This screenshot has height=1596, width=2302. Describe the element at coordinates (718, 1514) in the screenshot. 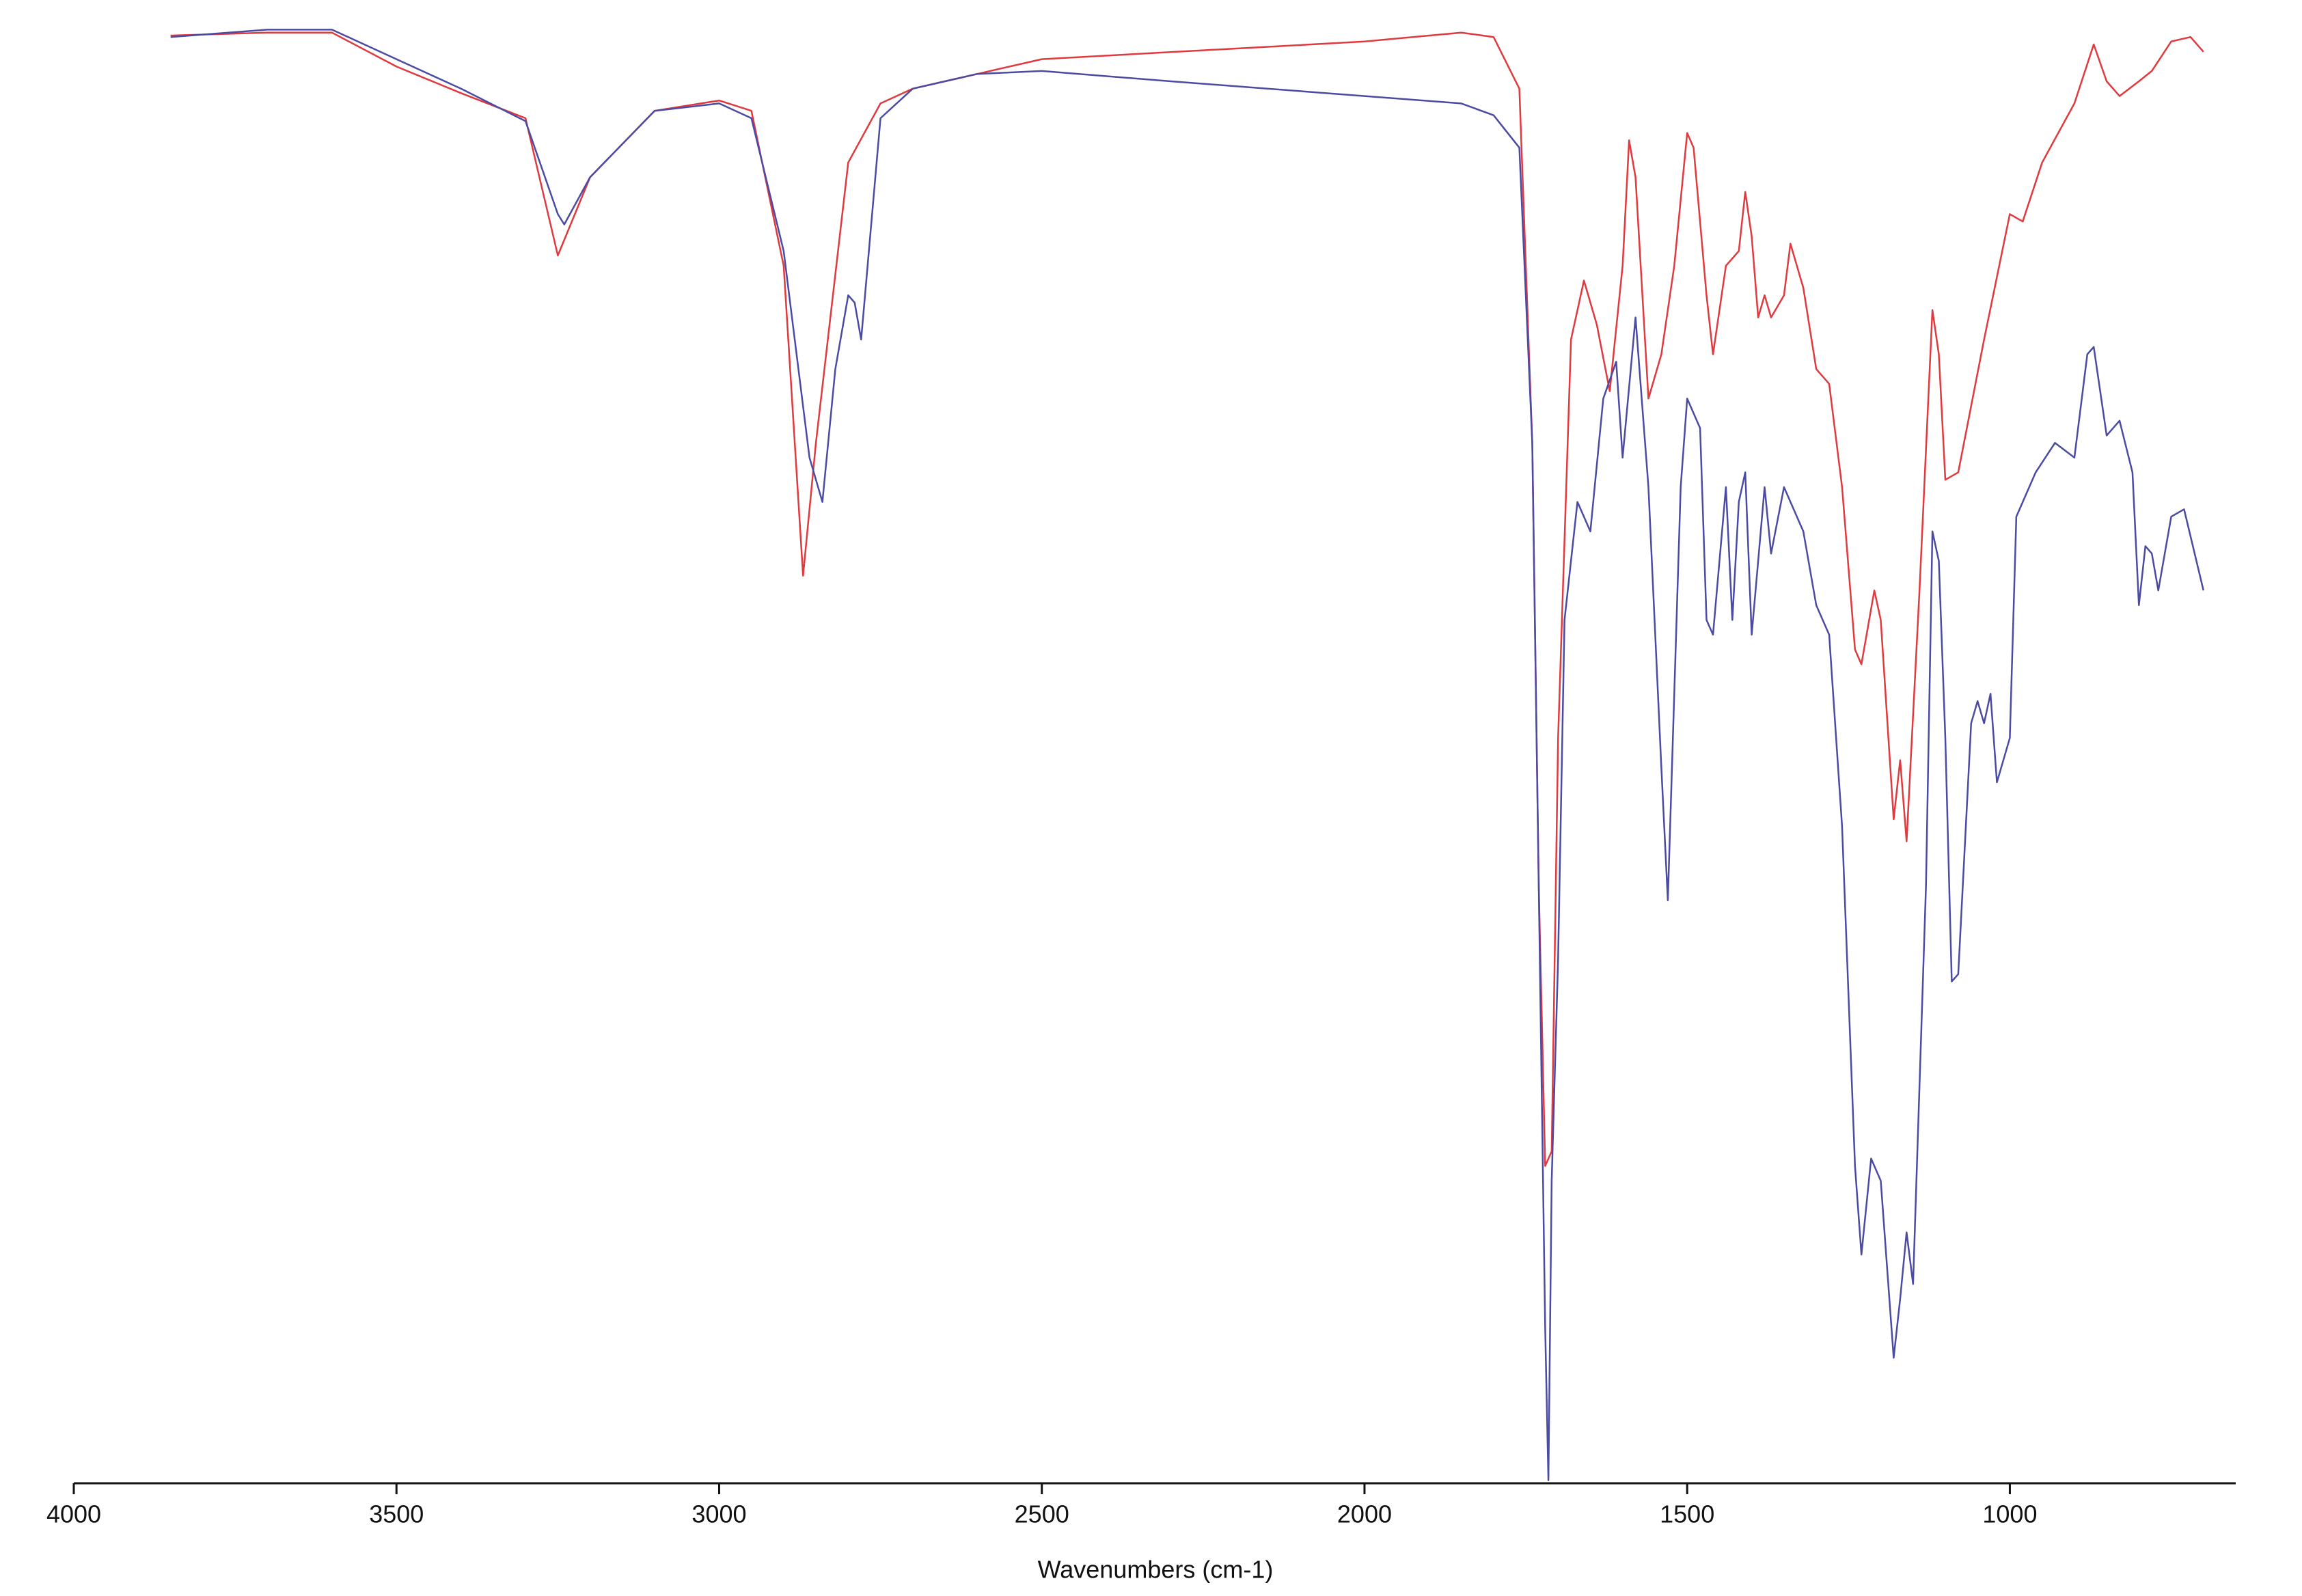

I see `x-tick-label: 3000` at that location.